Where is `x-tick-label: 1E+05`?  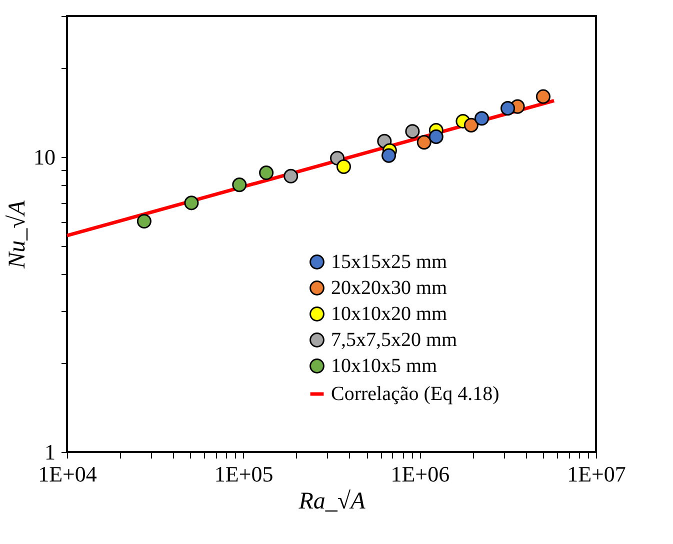 x-tick-label: 1E+05 is located at coordinates (244, 474).